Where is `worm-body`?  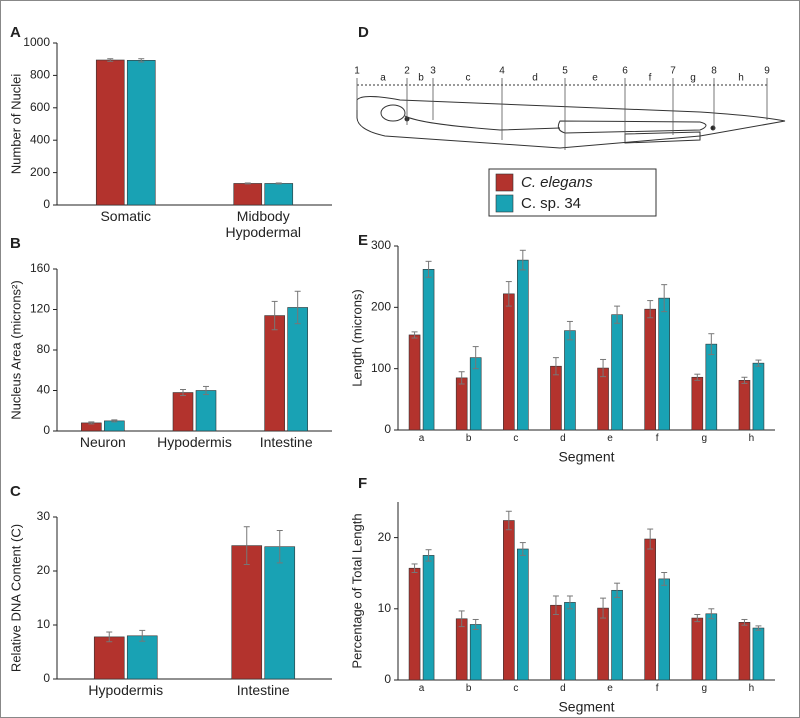 worm-body is located at coordinates (571, 122).